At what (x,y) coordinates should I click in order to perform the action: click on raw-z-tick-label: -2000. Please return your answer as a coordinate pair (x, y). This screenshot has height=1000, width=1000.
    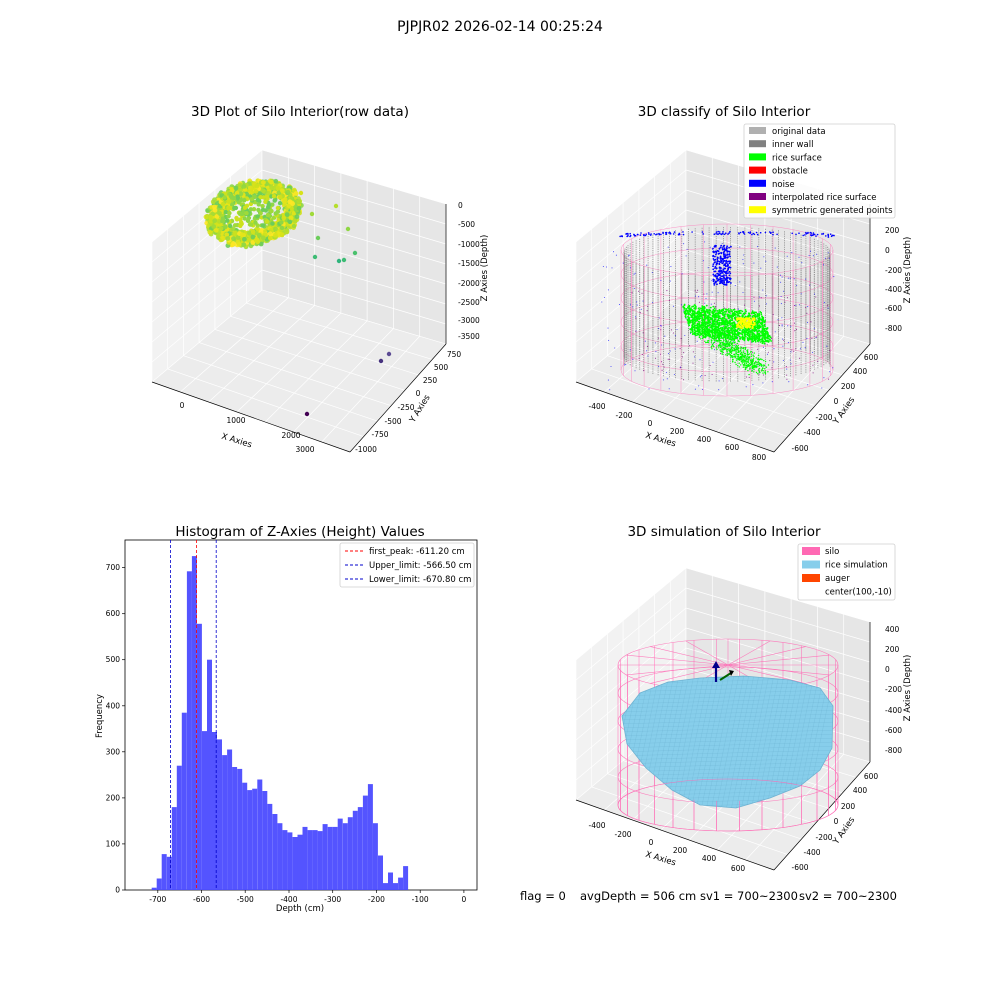
    Looking at the image, I should click on (469, 283).